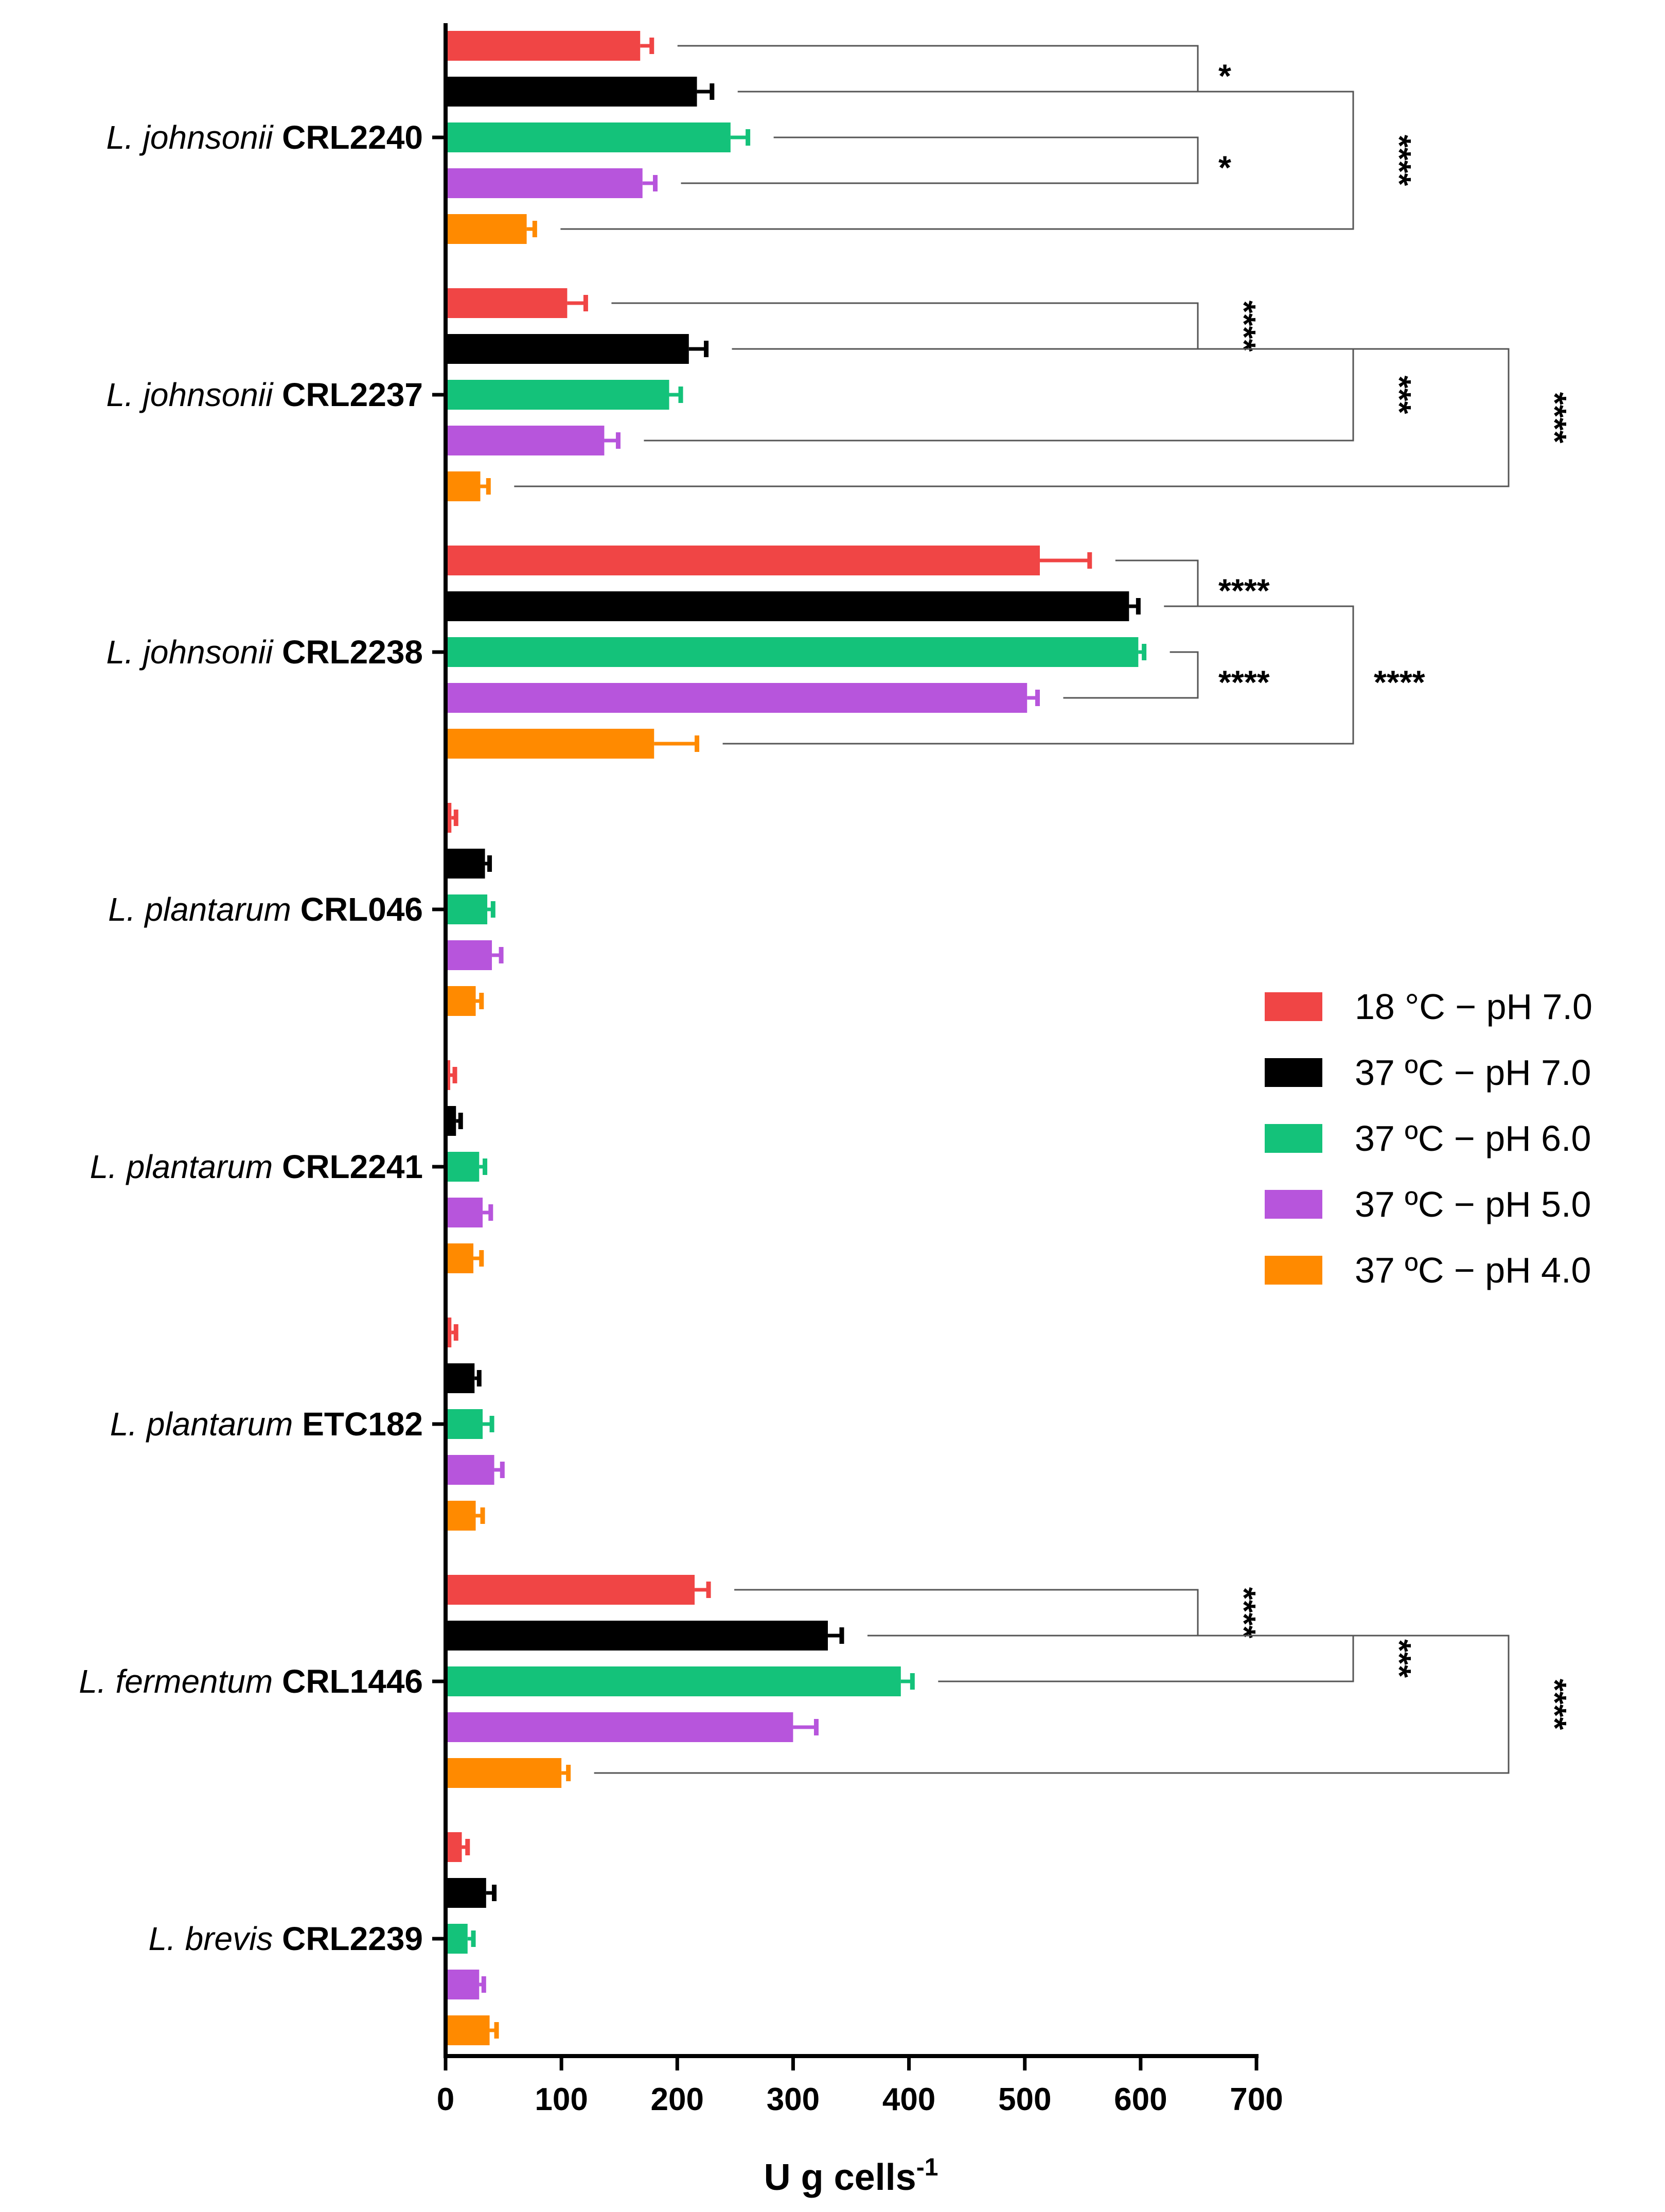  What do you see at coordinates (1473, 1204) in the screenshot?
I see `legend-label: 37 ºC − pH 5.0` at bounding box center [1473, 1204].